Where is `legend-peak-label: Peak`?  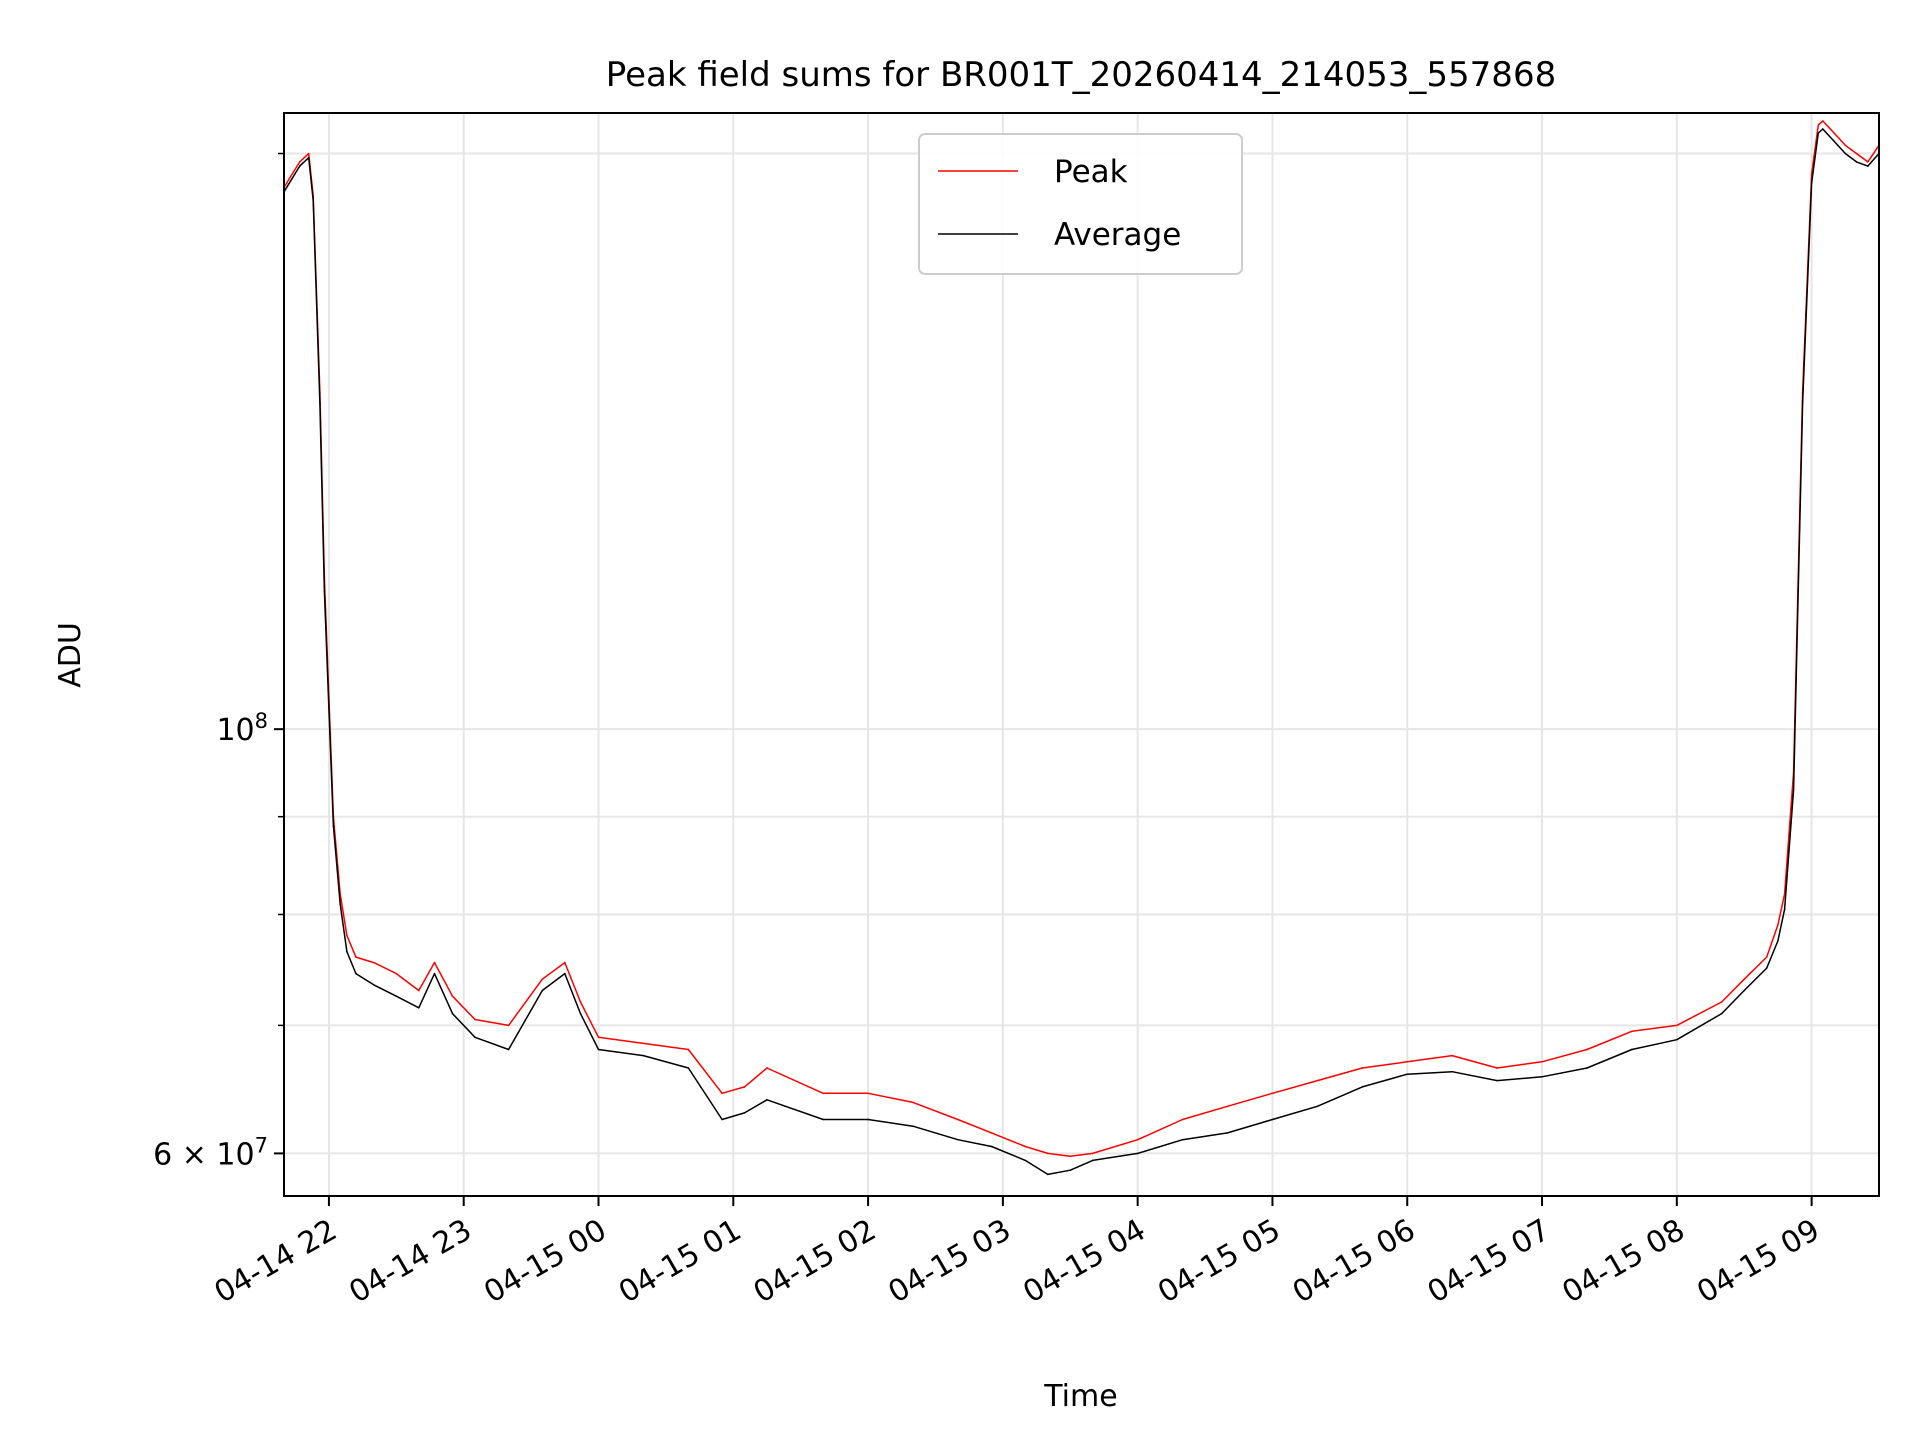 legend-peak-label: Peak is located at coordinates (1091, 172).